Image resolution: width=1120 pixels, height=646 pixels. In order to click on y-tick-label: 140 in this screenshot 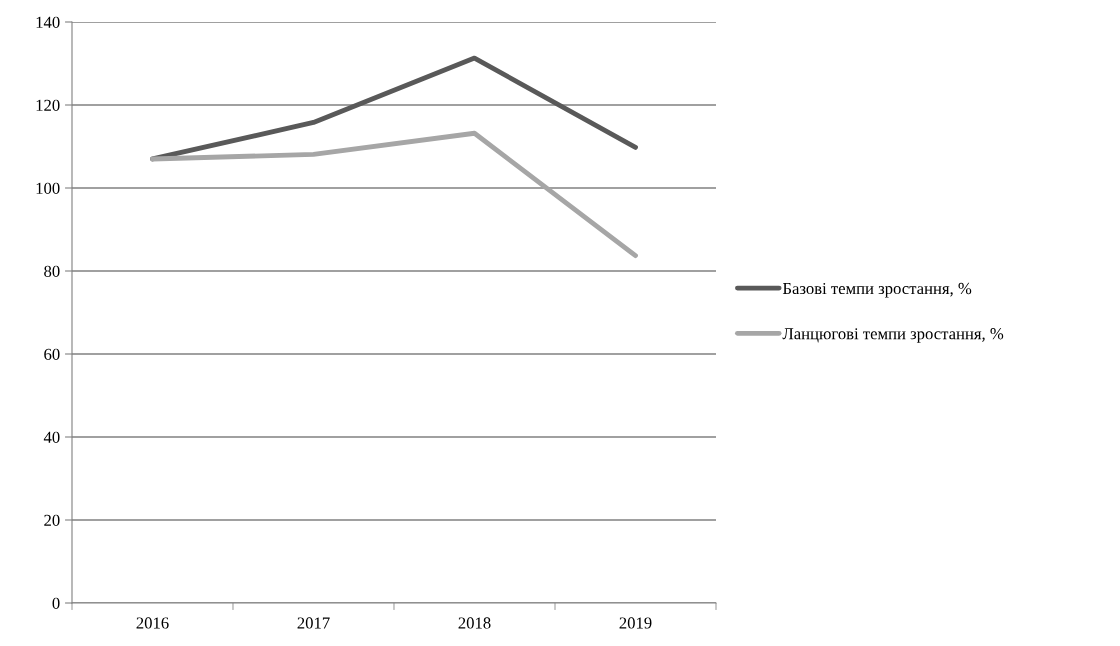, I will do `click(48, 22)`.